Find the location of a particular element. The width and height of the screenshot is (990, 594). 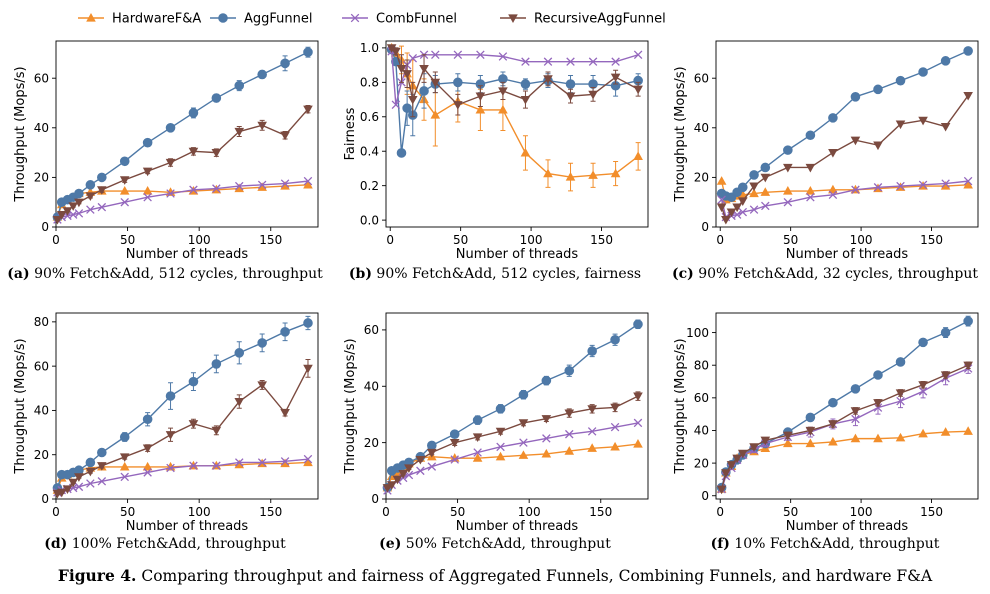

y-axis-label: Throughput (Mops/s) is located at coordinates (20, 406).